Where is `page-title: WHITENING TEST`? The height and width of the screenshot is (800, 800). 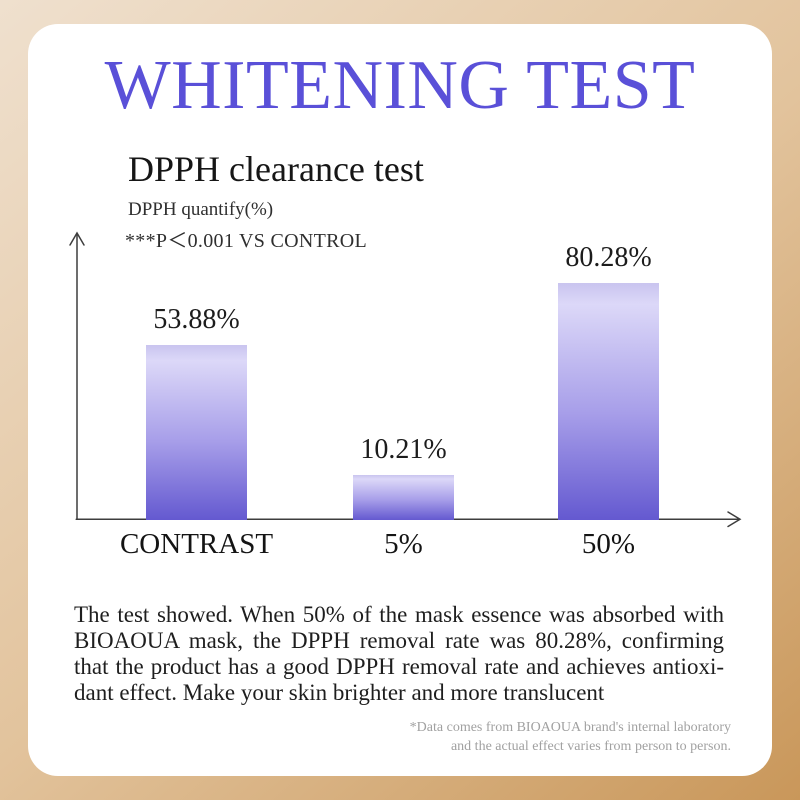
page-title: WHITENING TEST is located at coordinates (400, 85).